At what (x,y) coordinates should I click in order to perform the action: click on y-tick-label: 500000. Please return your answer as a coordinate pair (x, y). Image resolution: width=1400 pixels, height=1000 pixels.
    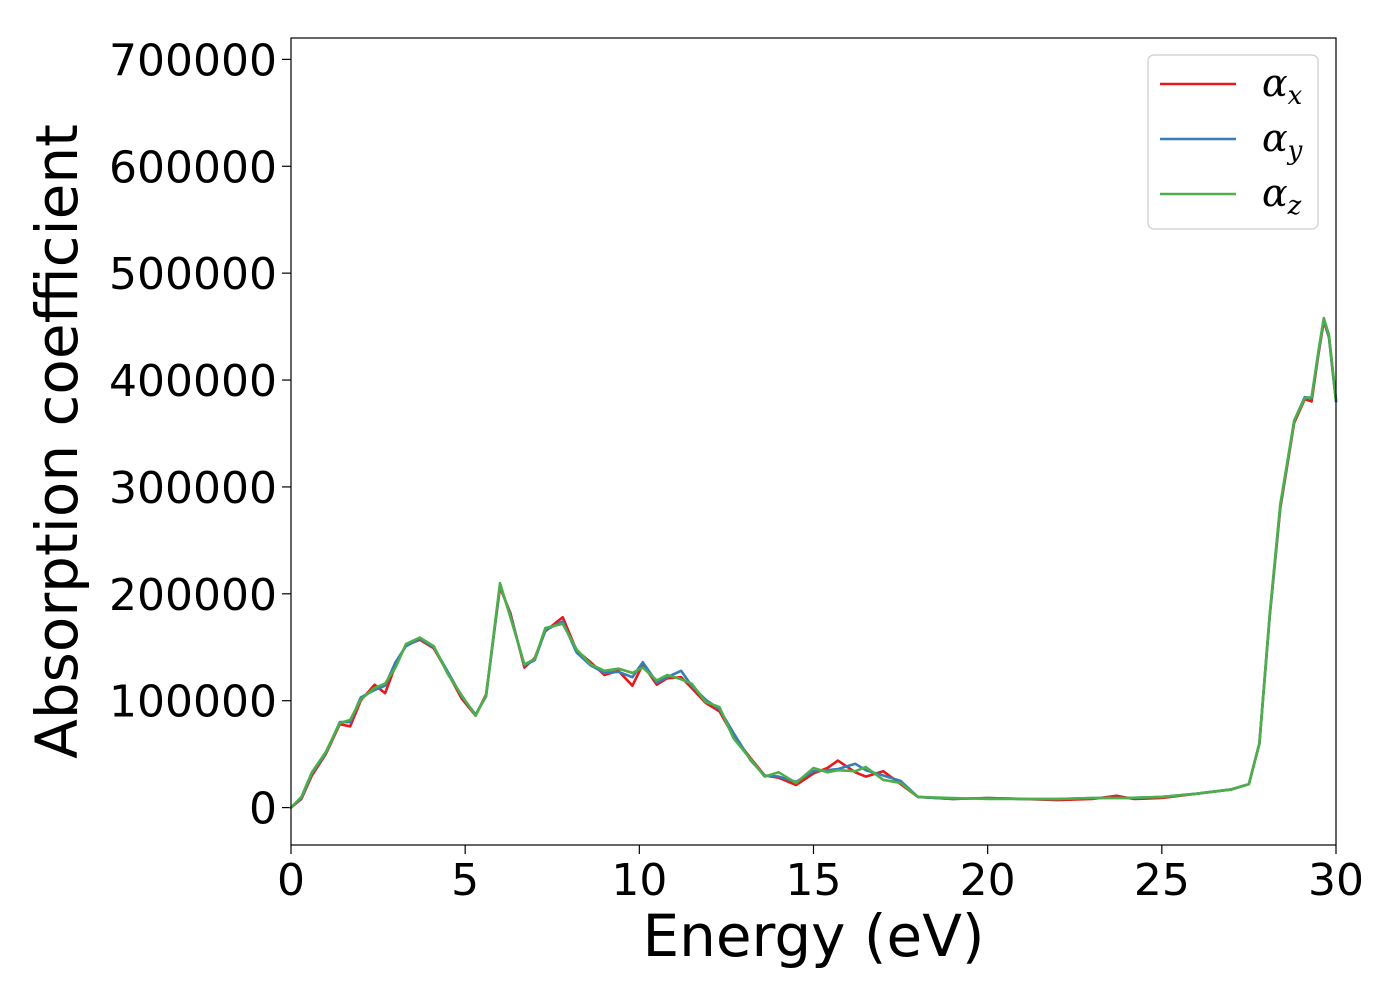
    Looking at the image, I should click on (193, 274).